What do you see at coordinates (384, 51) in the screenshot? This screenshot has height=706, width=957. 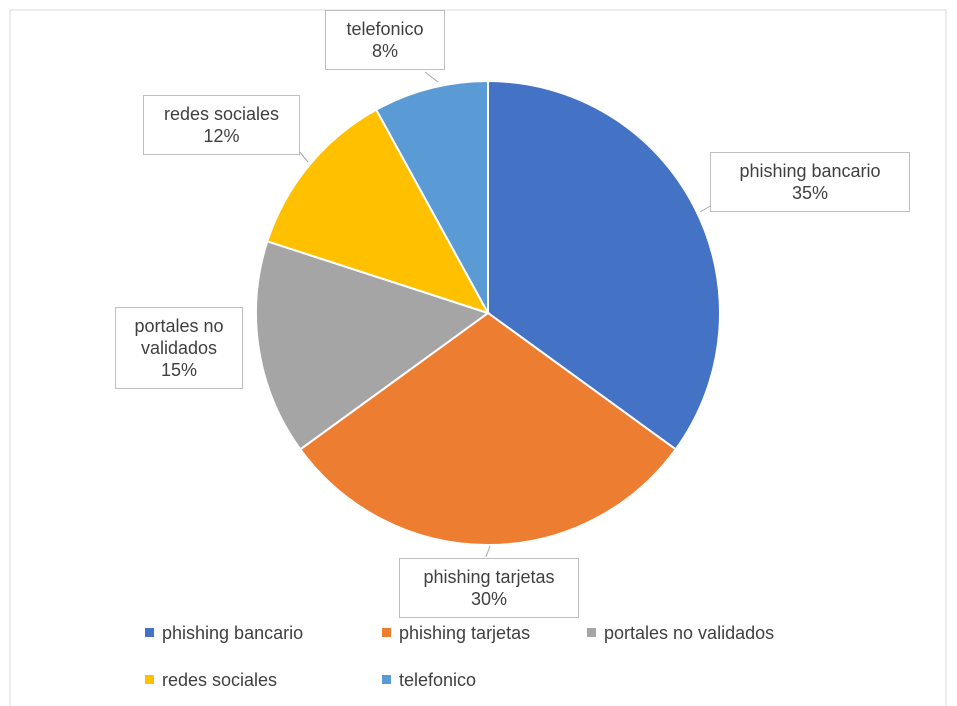 I see `data-label-value: 8%` at bounding box center [384, 51].